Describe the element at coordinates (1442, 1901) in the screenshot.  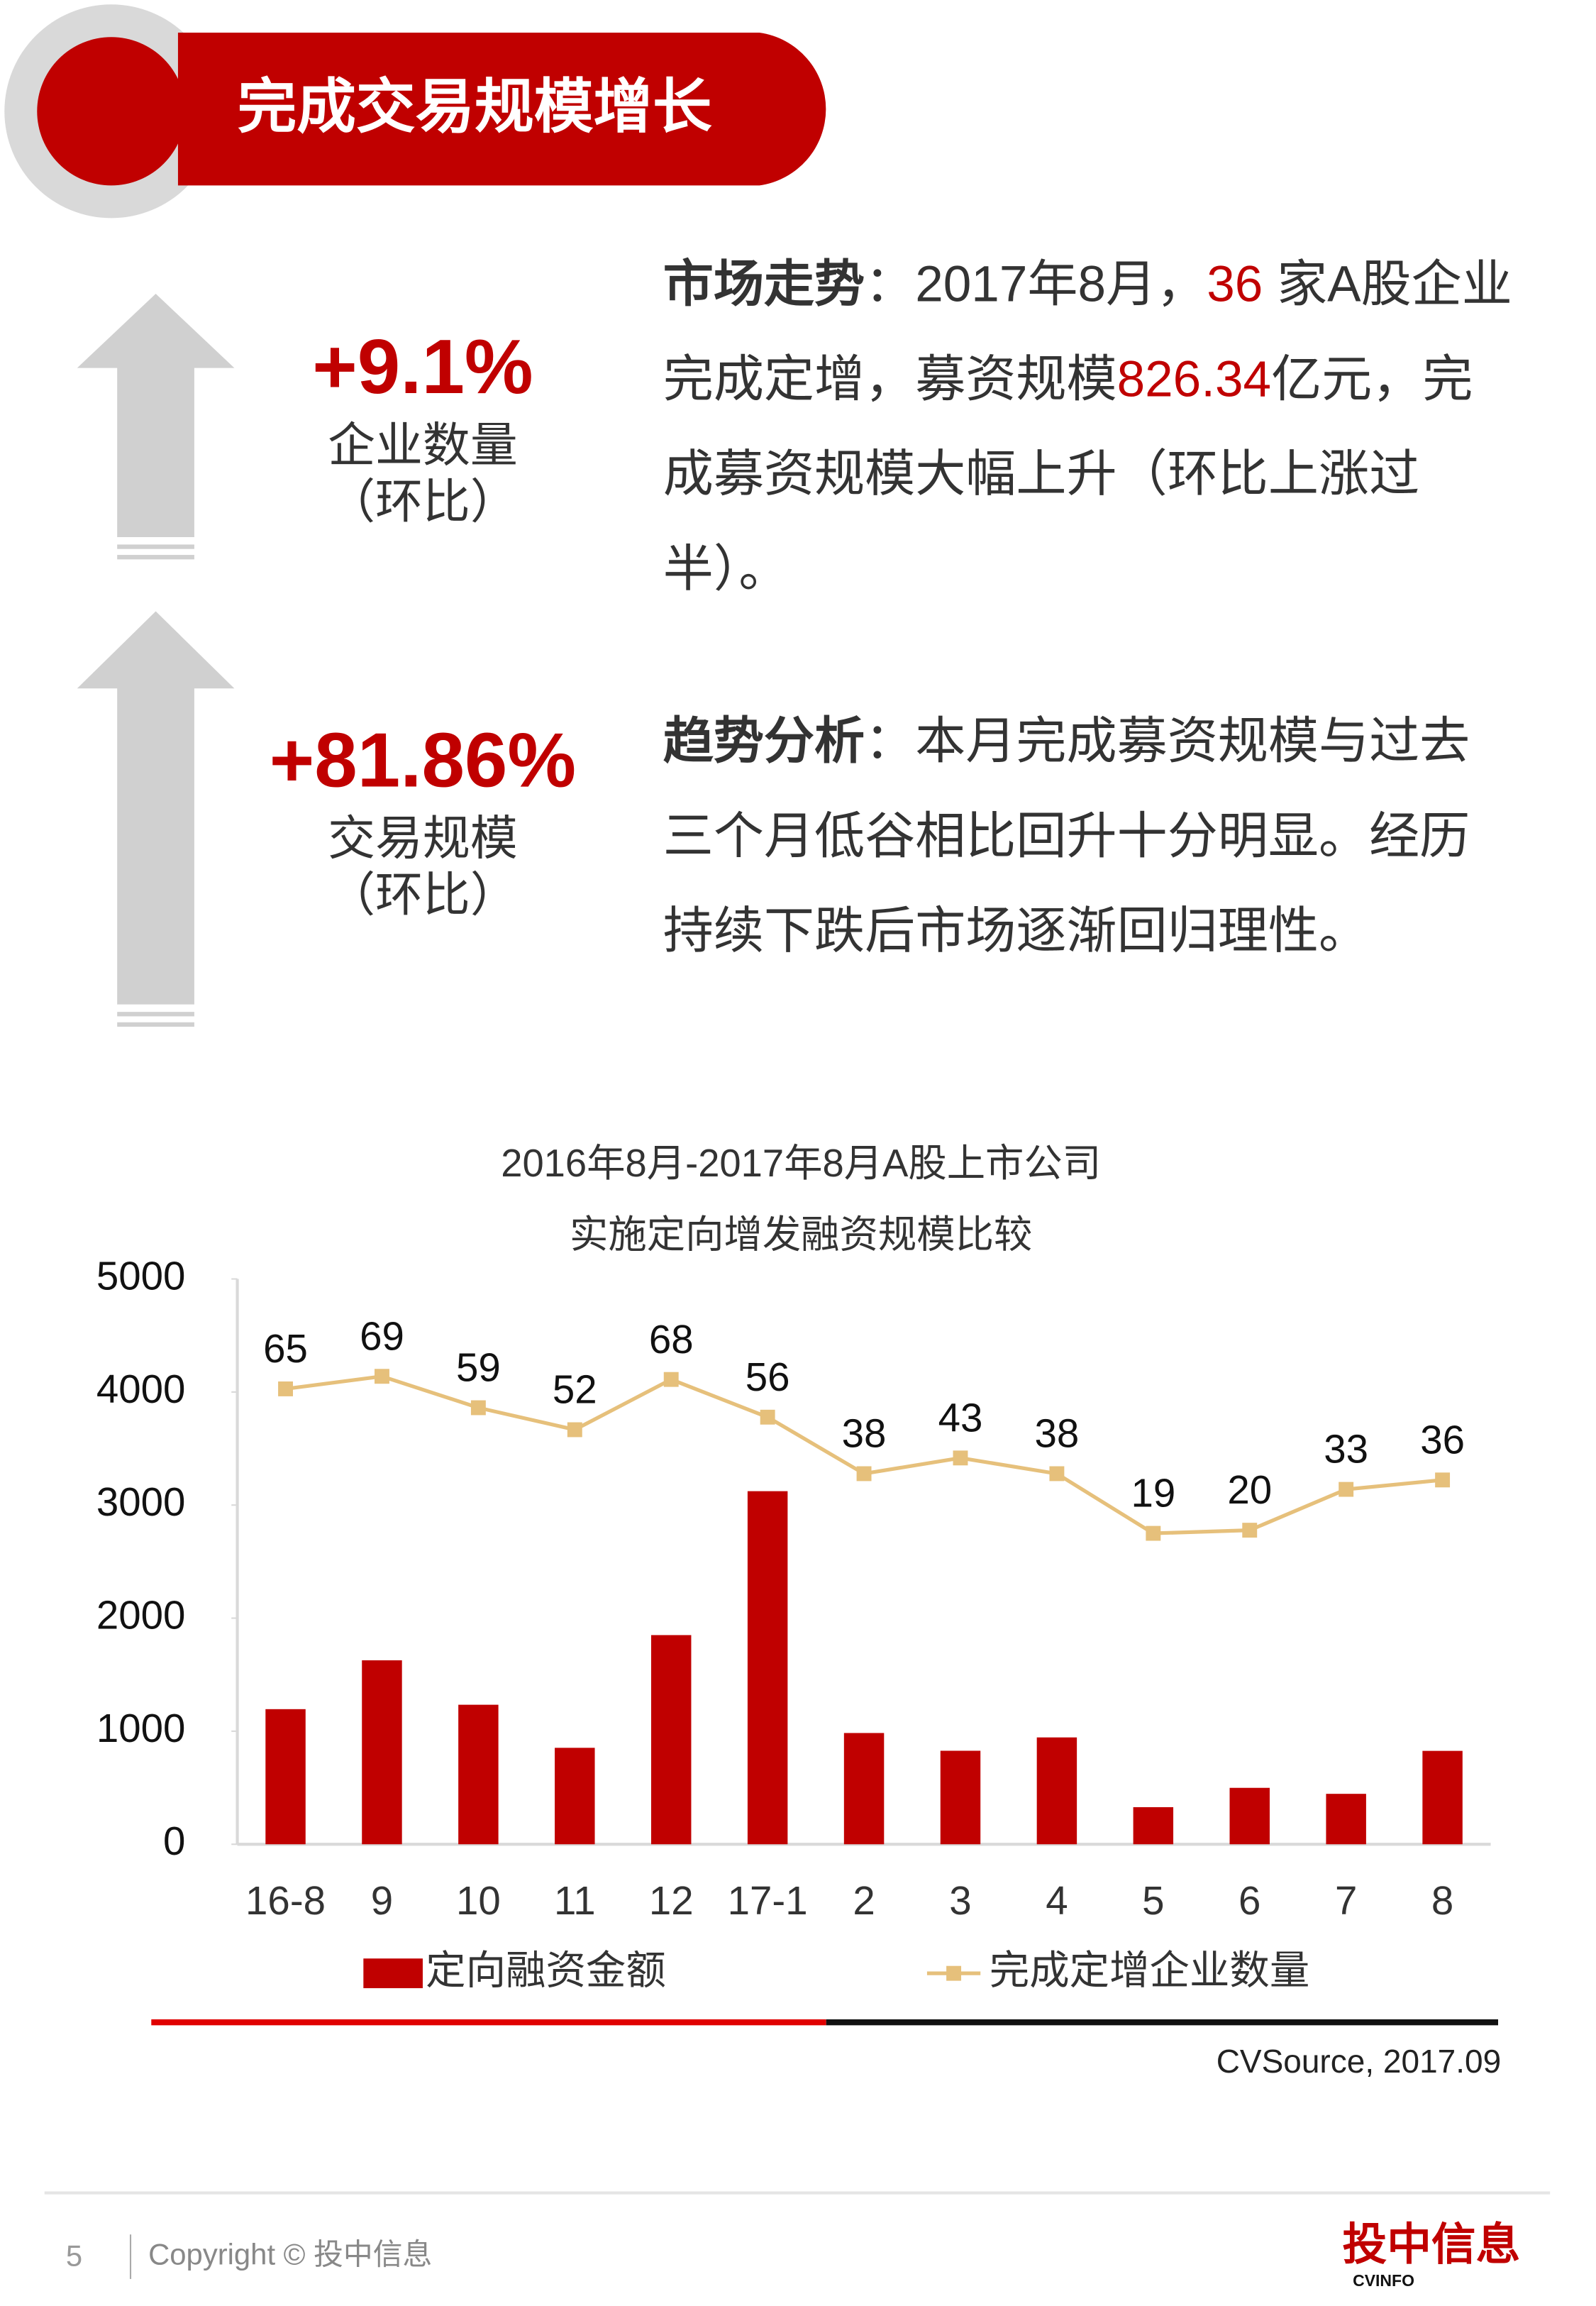
I see `x-tick-label: 8` at that location.